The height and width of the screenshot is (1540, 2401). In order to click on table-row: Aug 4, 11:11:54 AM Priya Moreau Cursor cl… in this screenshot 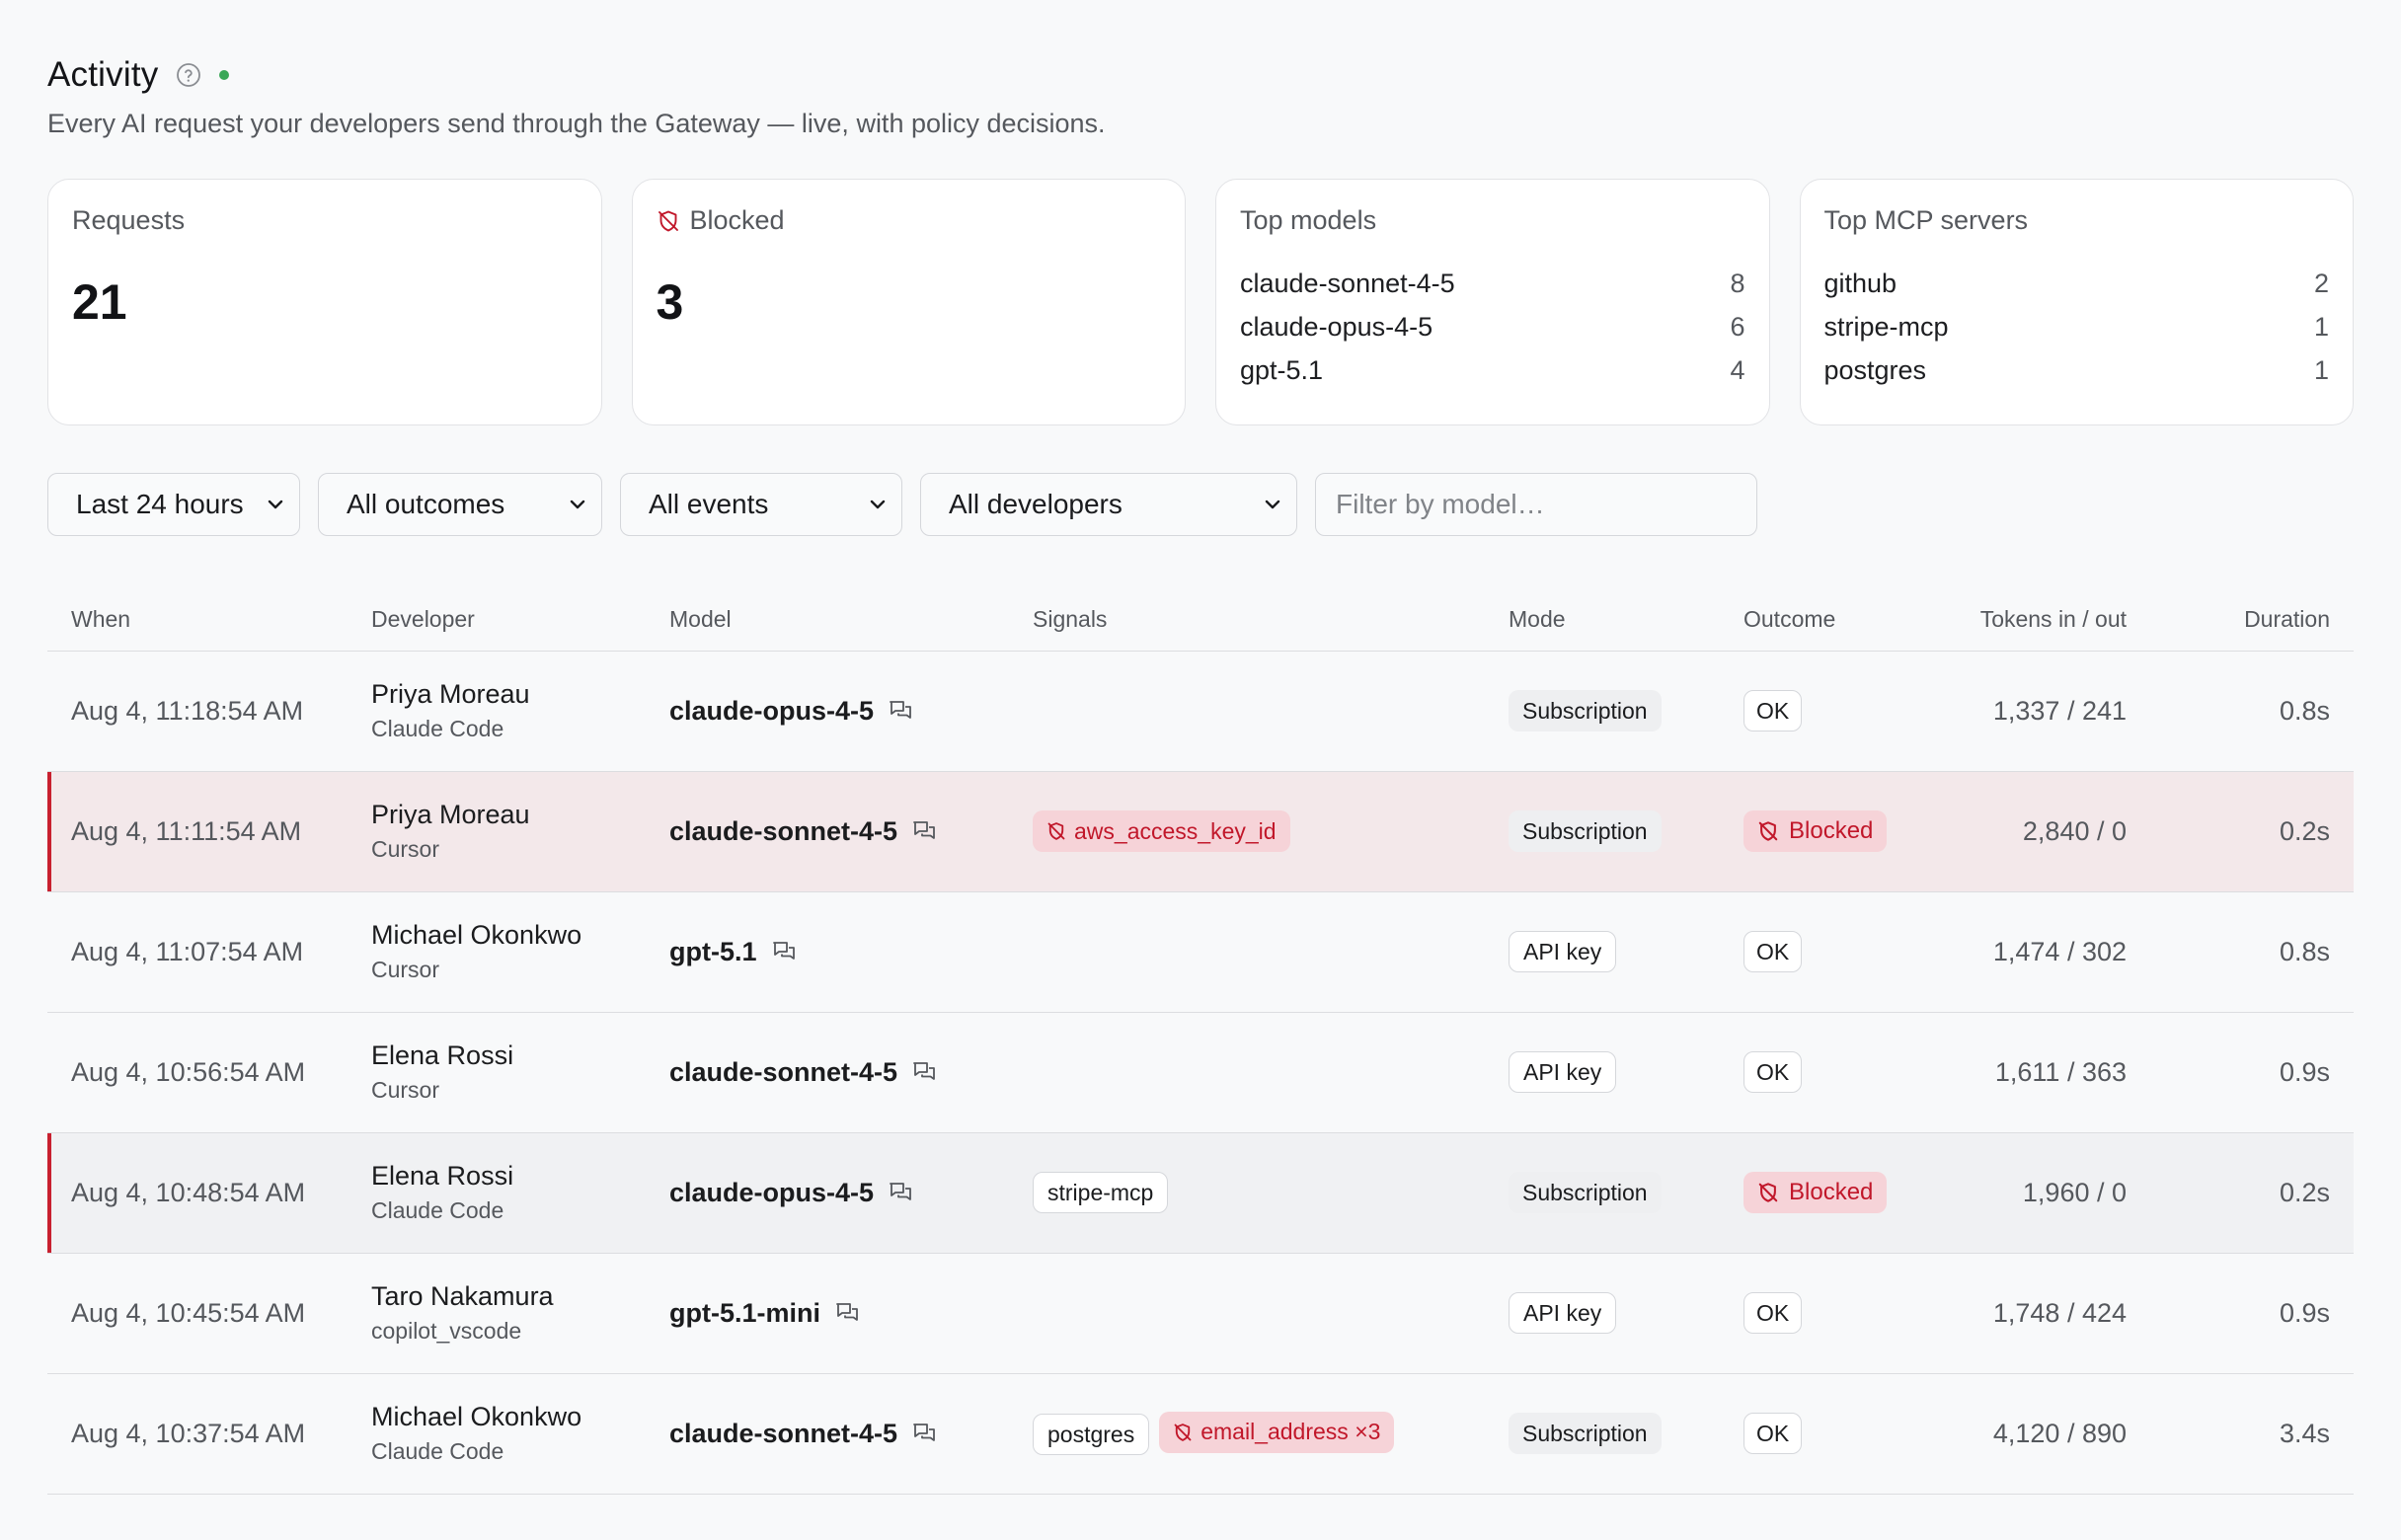, I will do `click(1200, 831)`.